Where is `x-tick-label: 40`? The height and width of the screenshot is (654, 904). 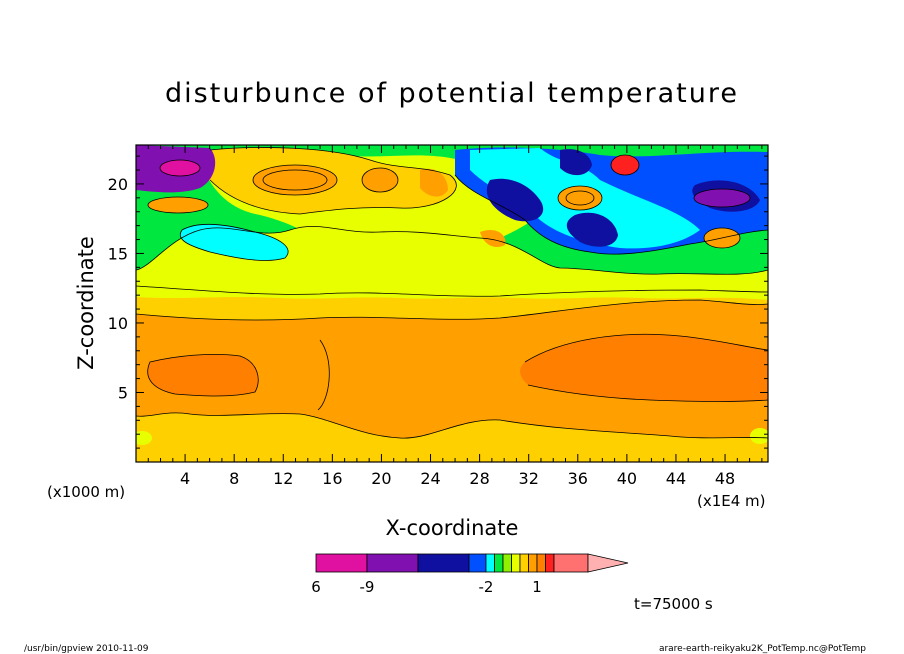 x-tick-label: 40 is located at coordinates (627, 478).